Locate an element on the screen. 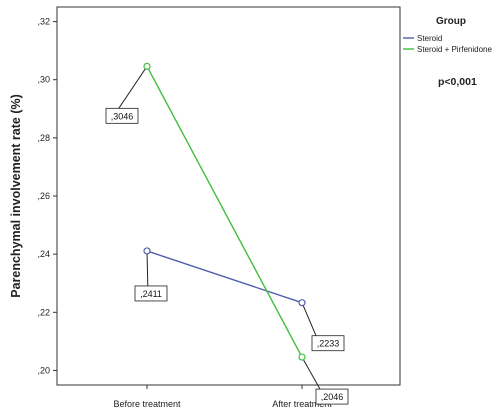  x-tick-label: After treatment is located at coordinates (302, 404).